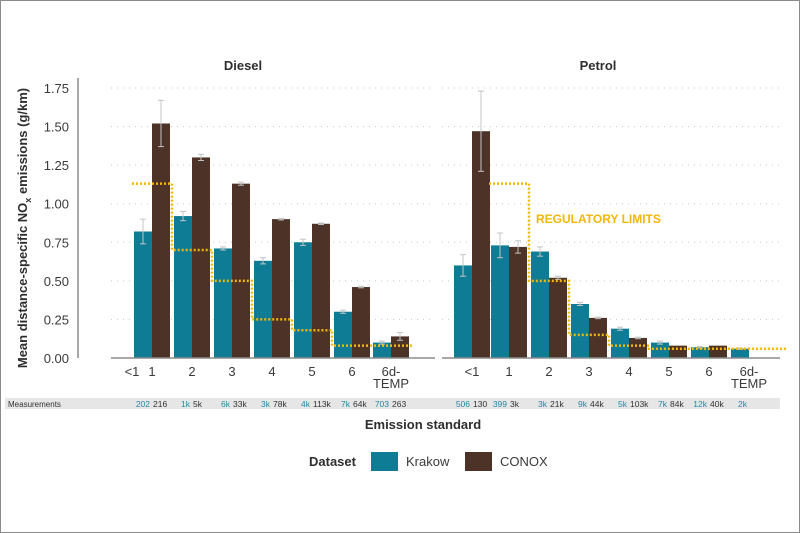 The image size is (800, 533). What do you see at coordinates (382, 404) in the screenshot?
I see `measurement-krakow: 703` at bounding box center [382, 404].